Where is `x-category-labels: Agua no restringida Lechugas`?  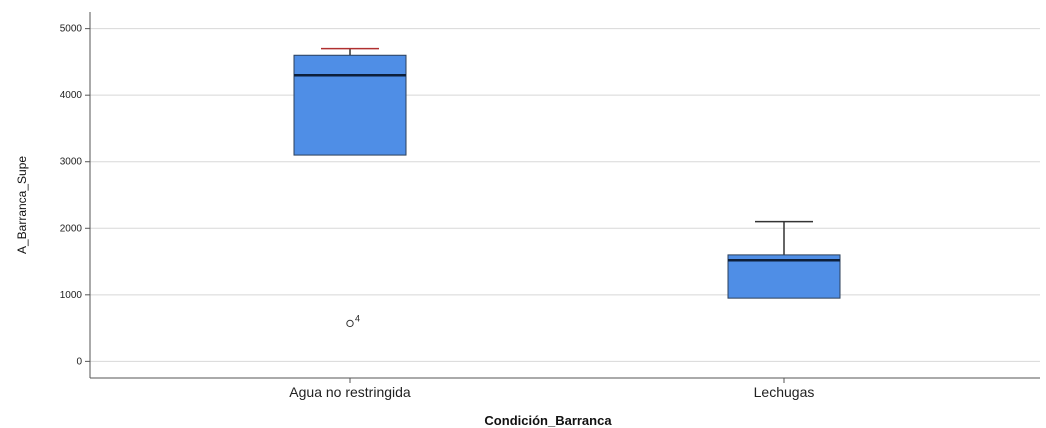
x-category-labels: Agua no restringida Lechugas is located at coordinates (551, 389).